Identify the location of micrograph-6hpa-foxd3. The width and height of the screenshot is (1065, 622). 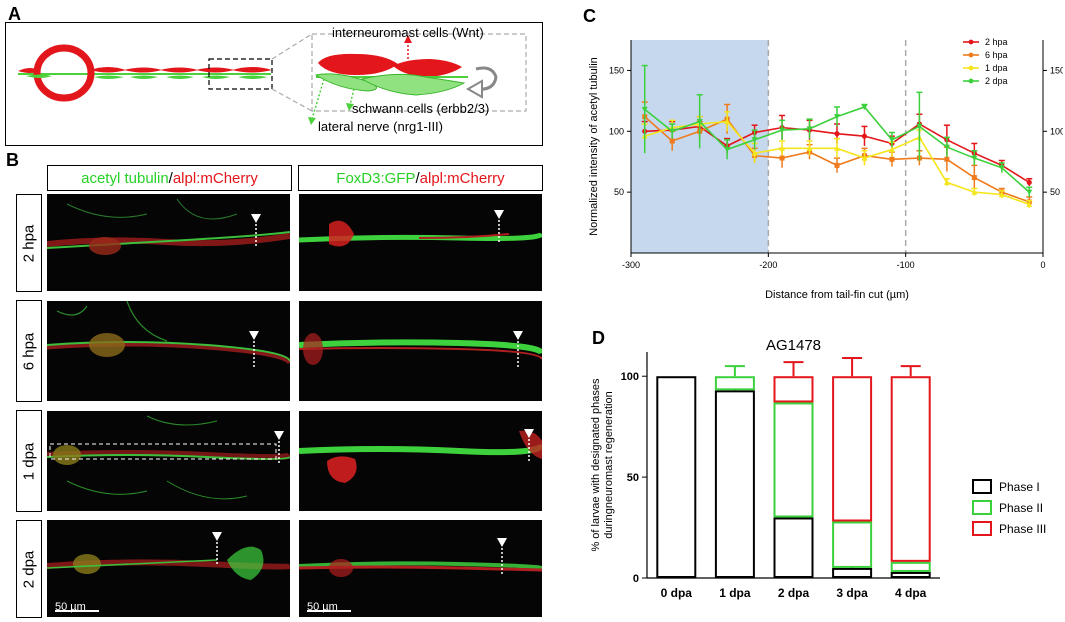
(420, 351).